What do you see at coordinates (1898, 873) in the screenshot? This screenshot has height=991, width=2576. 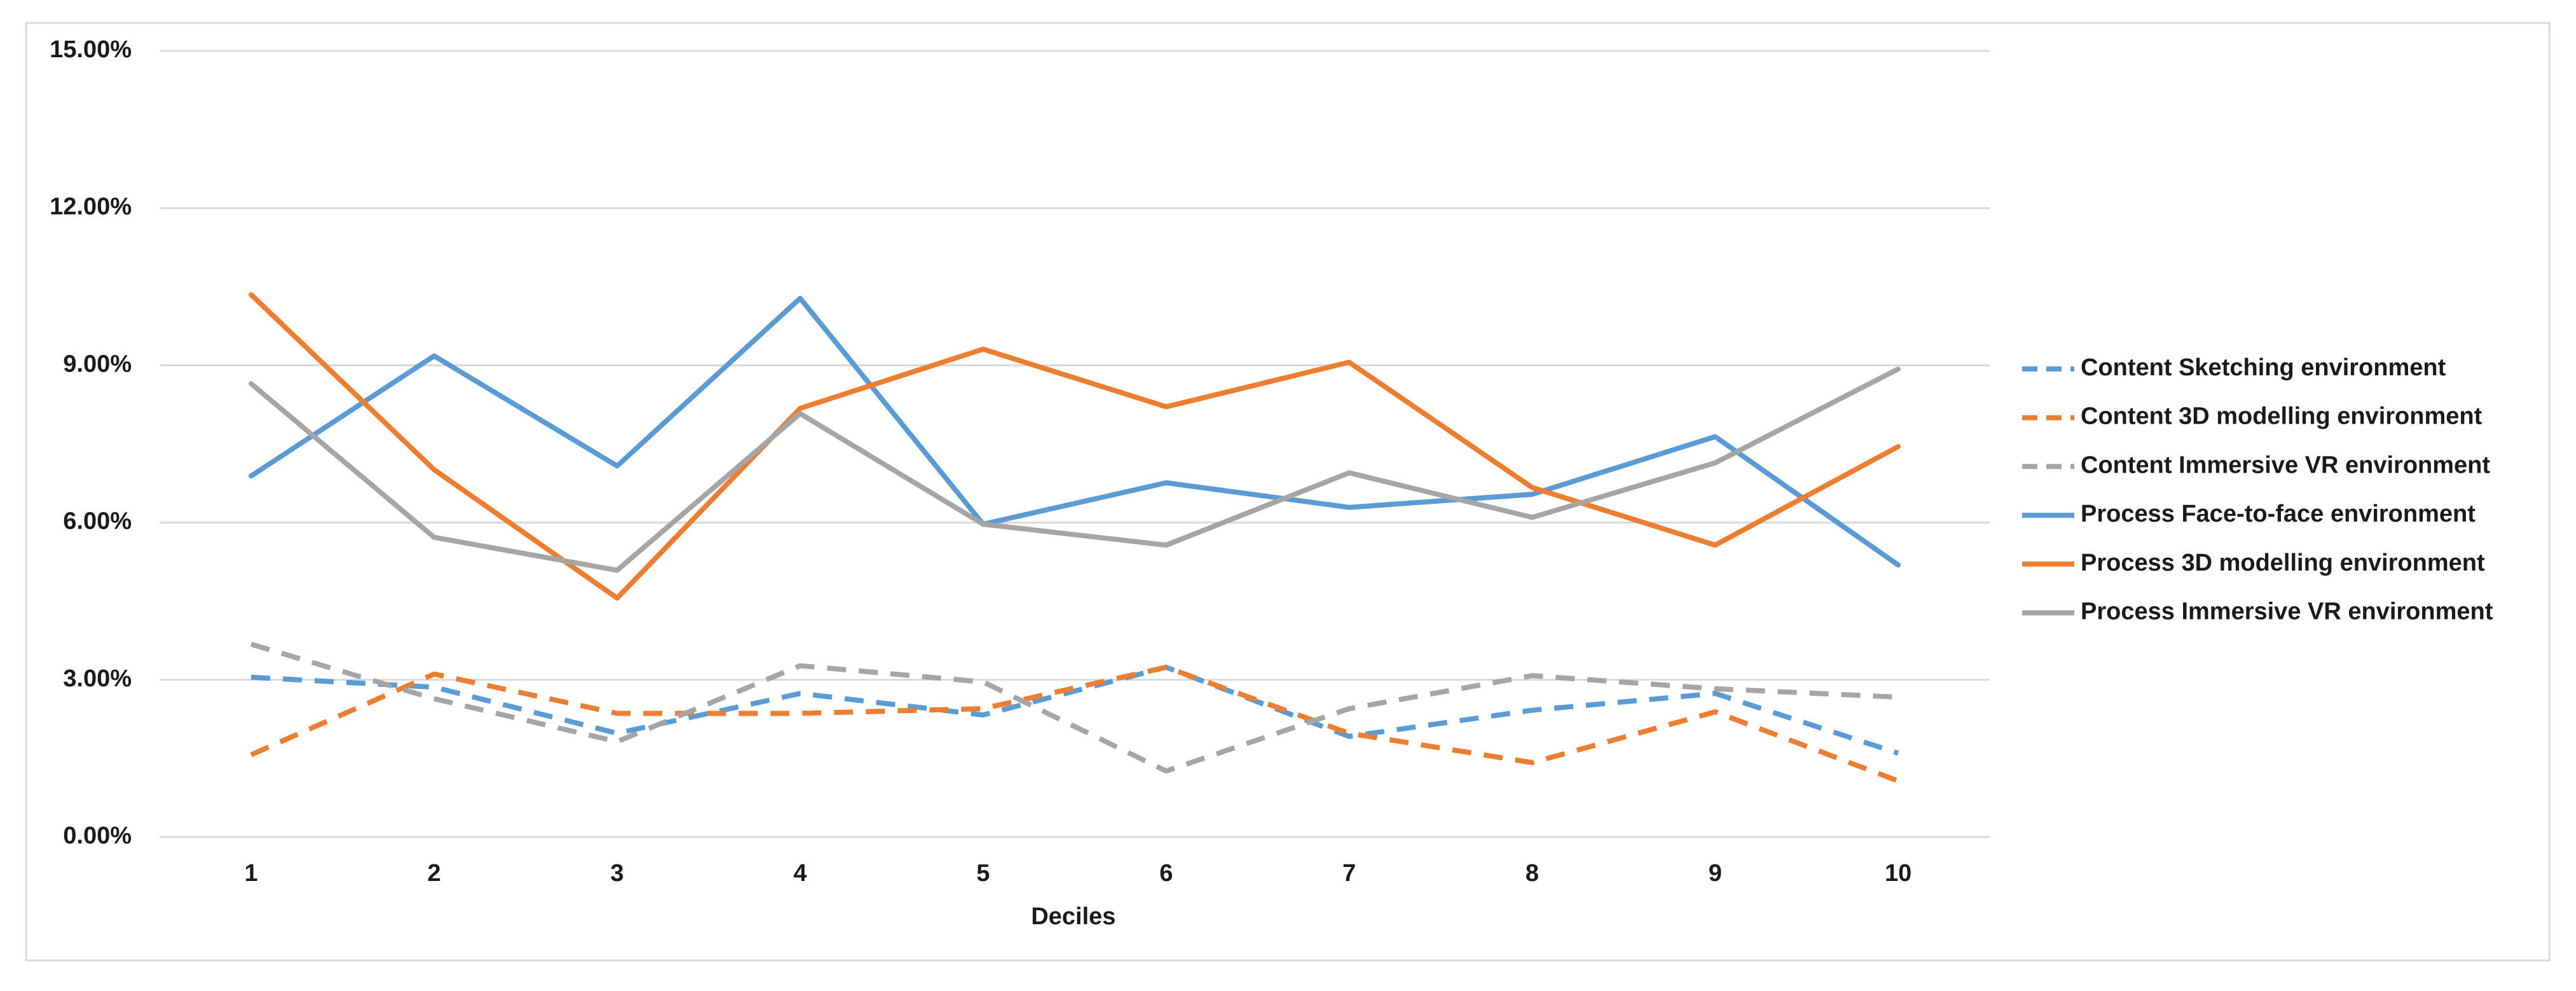 I see `x-tick-label: 10` at bounding box center [1898, 873].